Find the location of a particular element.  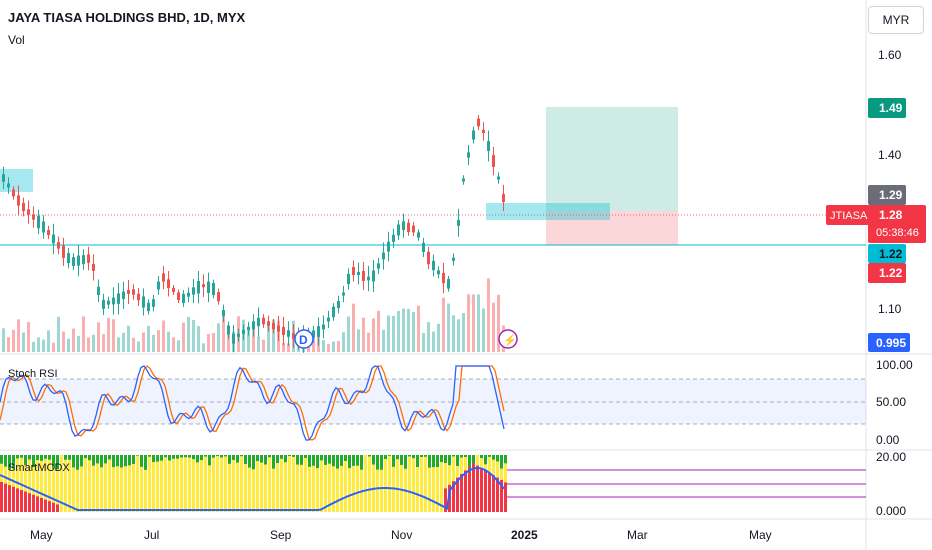

smart-mcdx-label: SmartMCDX is located at coordinates (39, 468).